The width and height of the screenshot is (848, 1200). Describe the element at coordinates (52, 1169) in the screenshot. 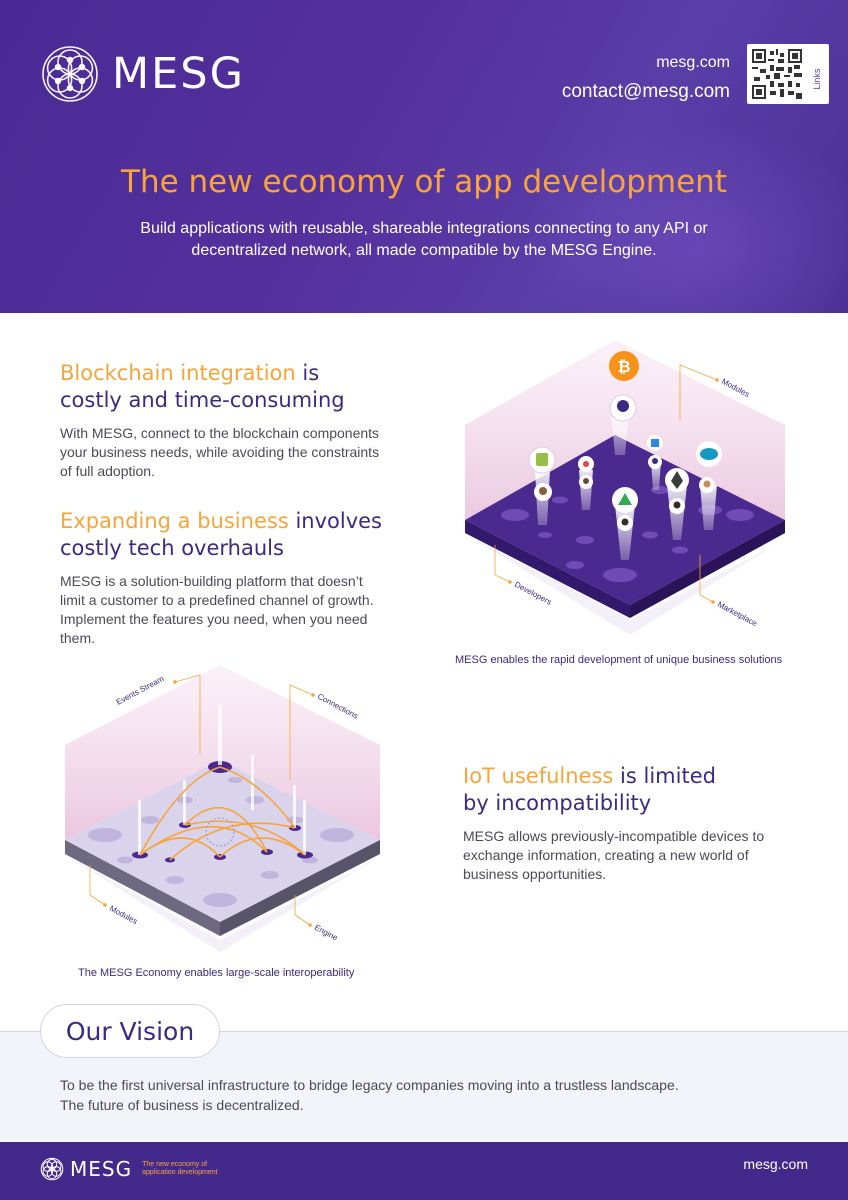

I see `footer-mesg-logo-icon` at that location.